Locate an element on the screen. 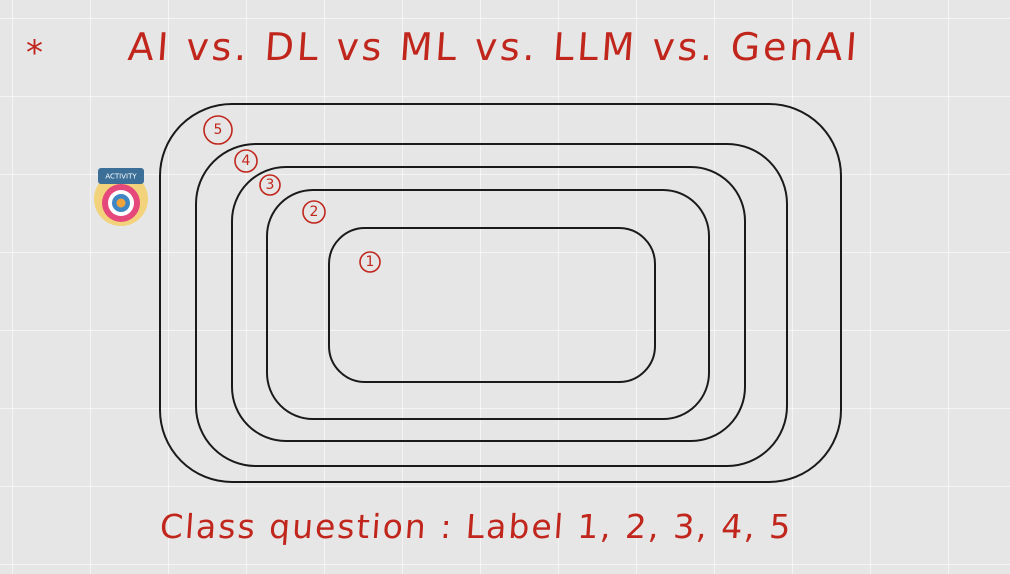  activity-badge-label: ACTIVITY is located at coordinates (121, 177).